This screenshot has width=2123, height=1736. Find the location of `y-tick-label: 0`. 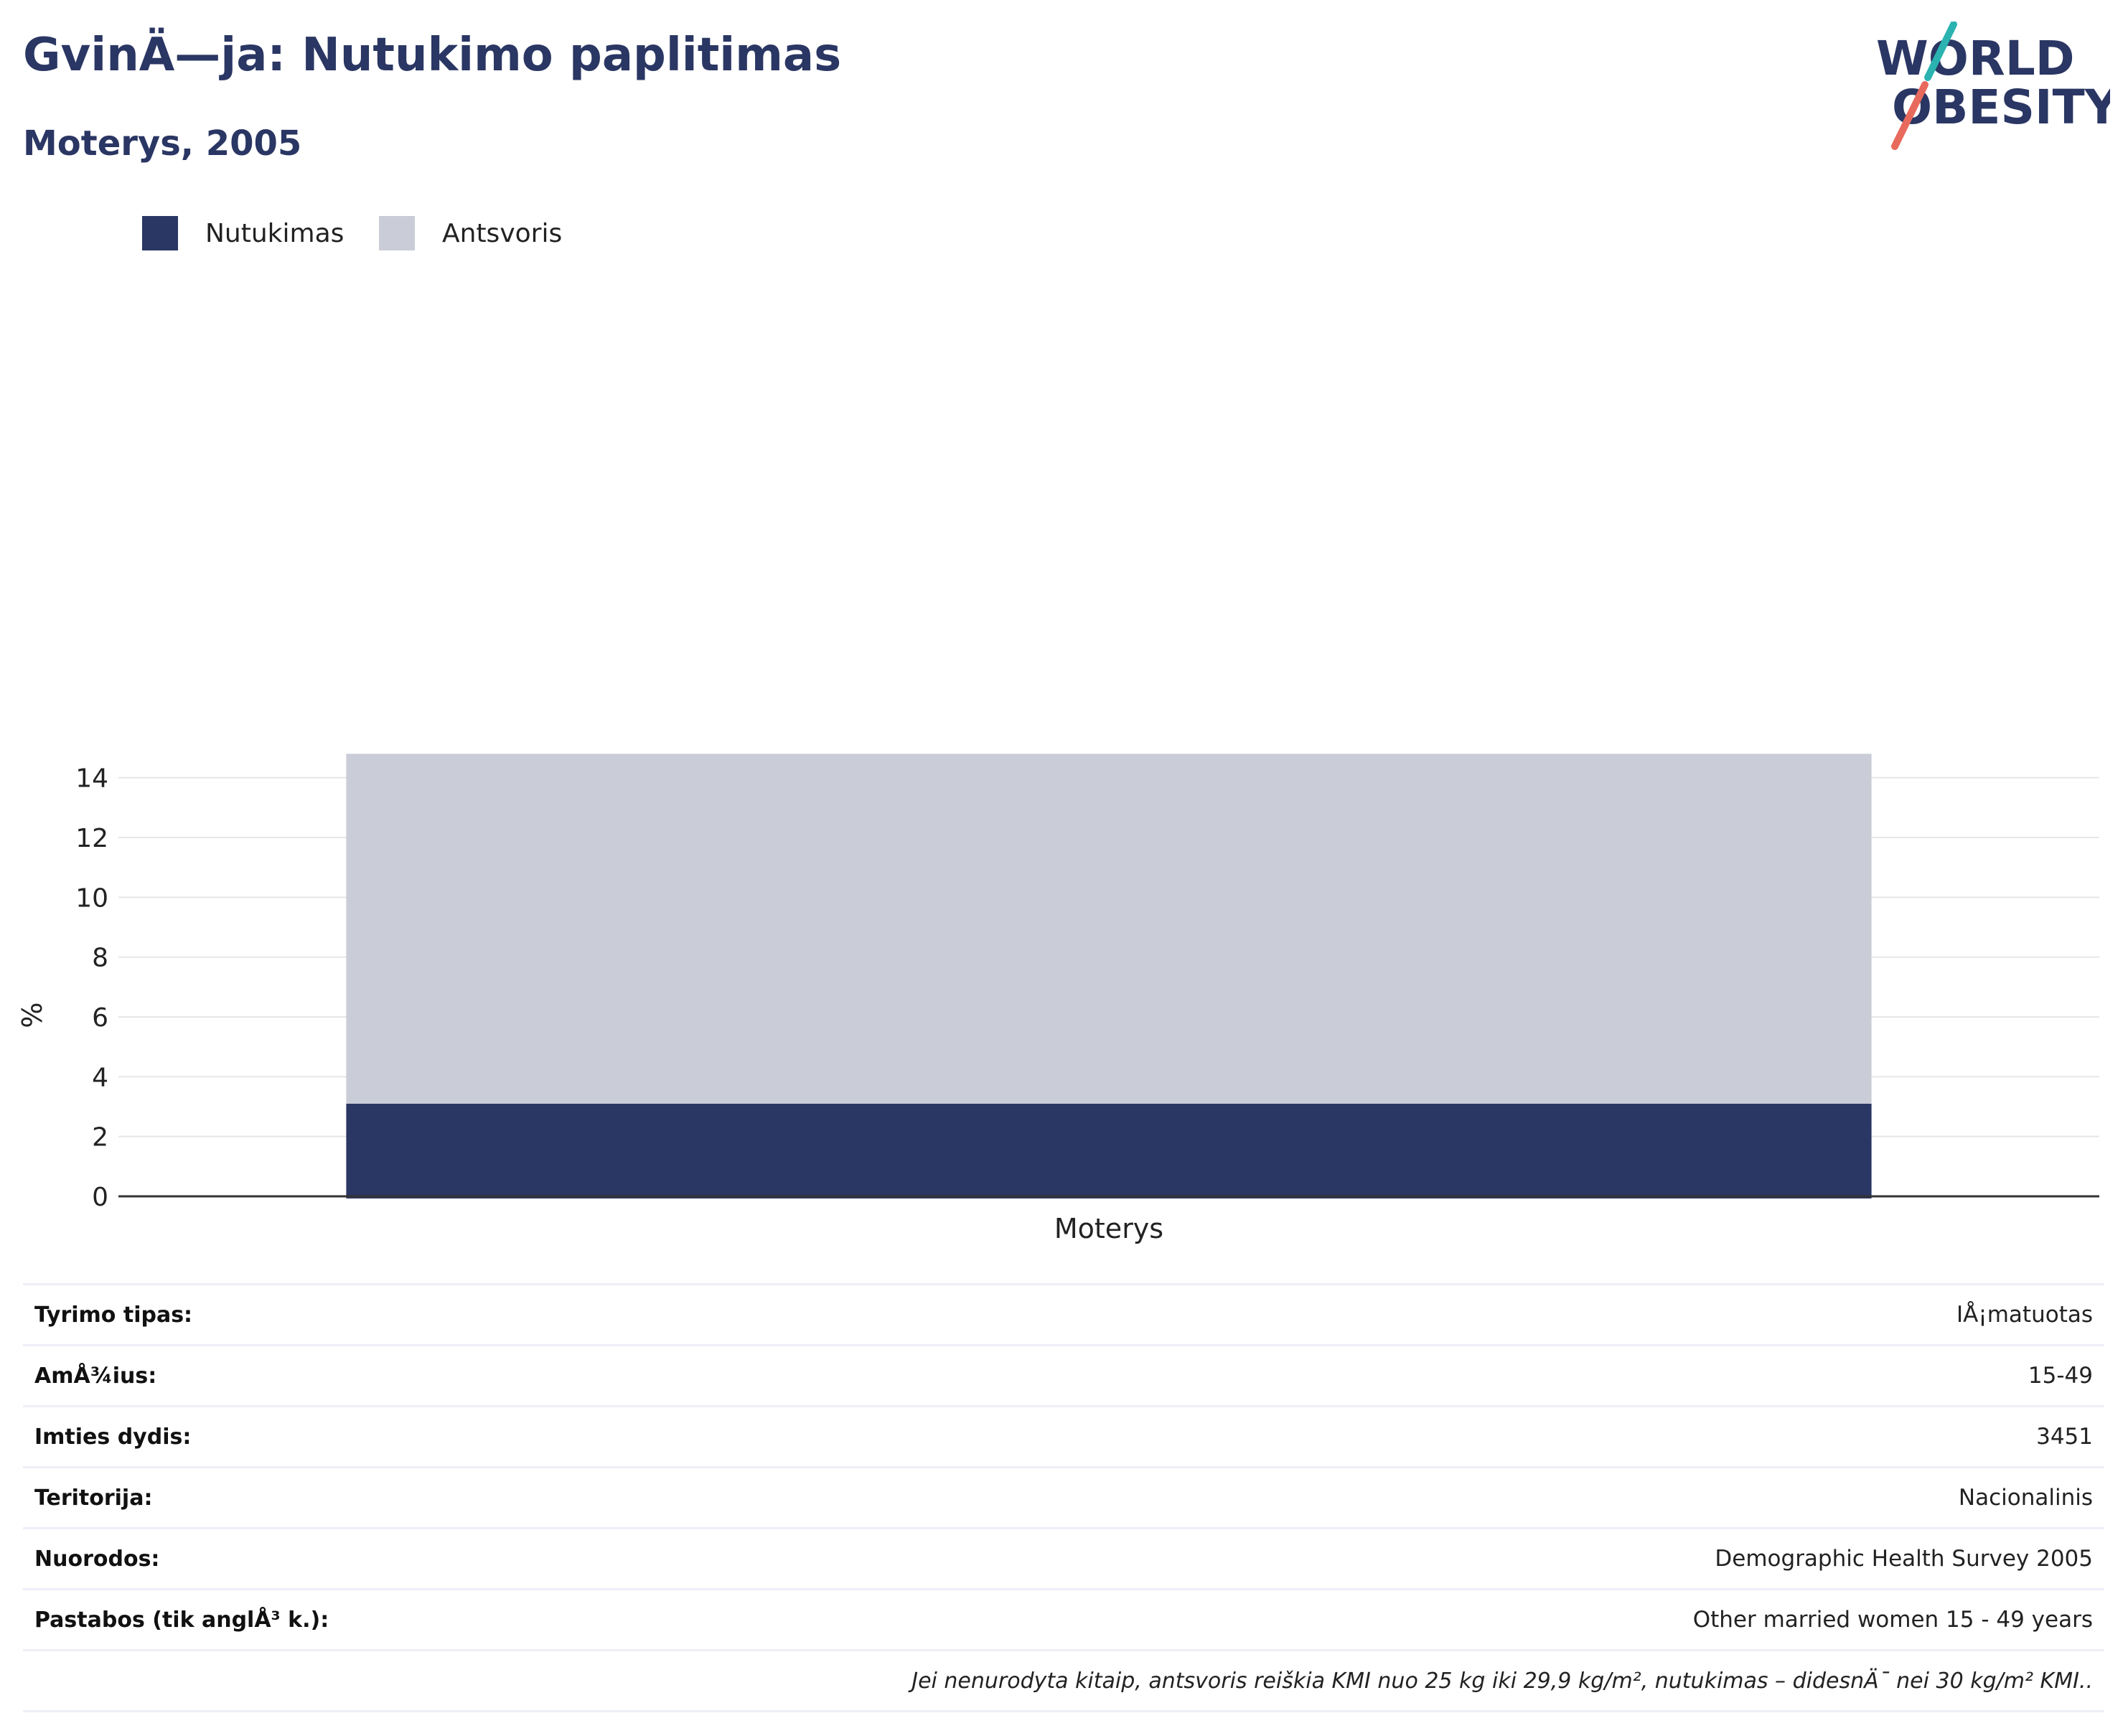

y-tick-label: 0 is located at coordinates (100, 1197).